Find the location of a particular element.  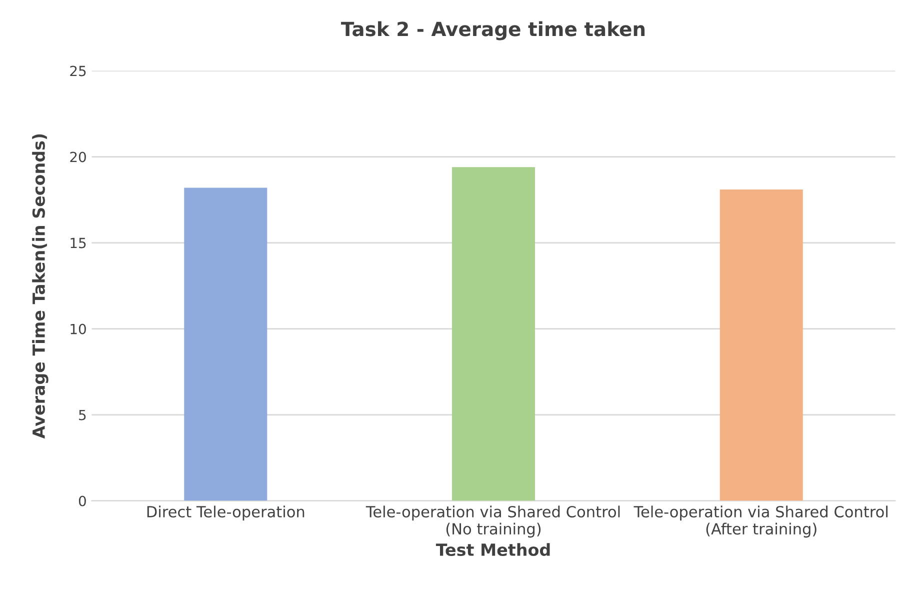

y-tick-label: 0 is located at coordinates (82, 501).